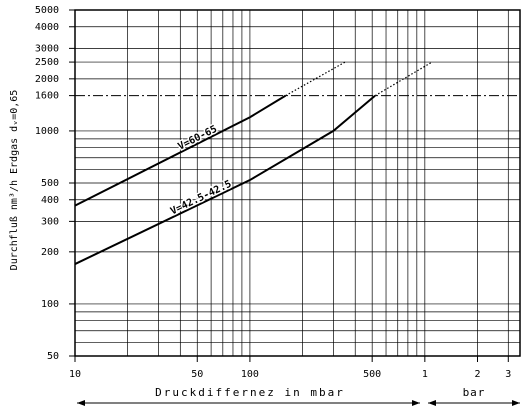  What do you see at coordinates (47, 62) in the screenshot?
I see `y-tick-label: 2500` at bounding box center [47, 62].